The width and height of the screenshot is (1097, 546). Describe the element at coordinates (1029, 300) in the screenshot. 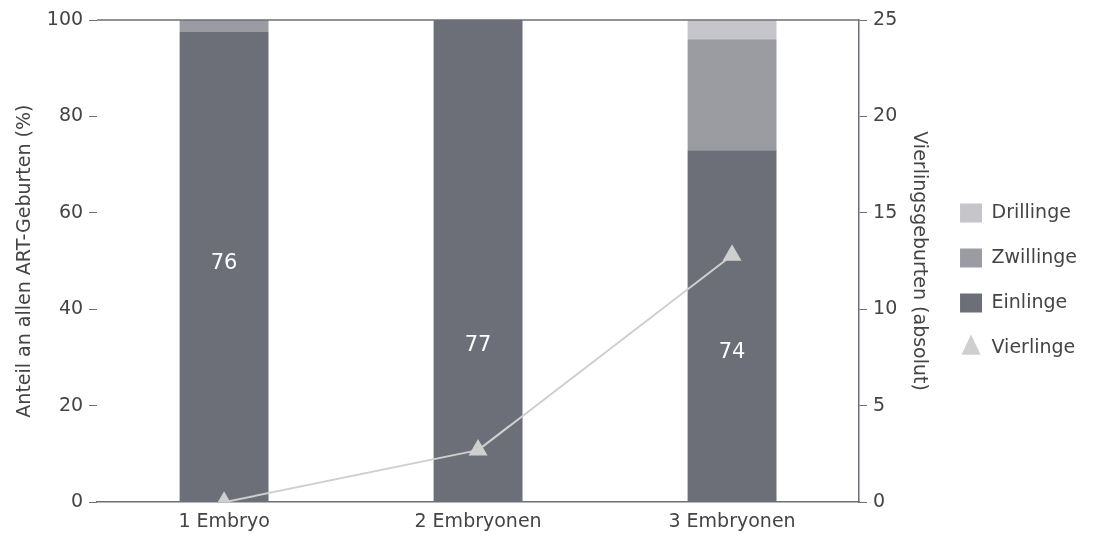

I see `legend-label: Einlinge` at that location.